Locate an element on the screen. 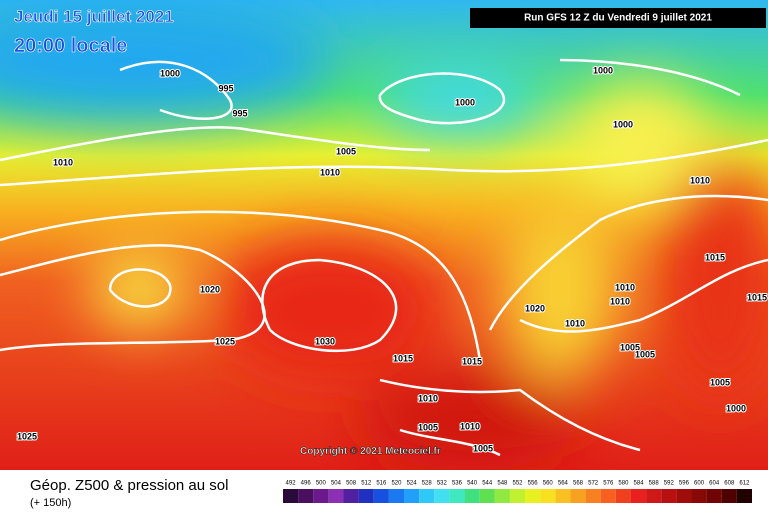 This screenshot has height=512, width=768. scale-label: 552 is located at coordinates (517, 484).